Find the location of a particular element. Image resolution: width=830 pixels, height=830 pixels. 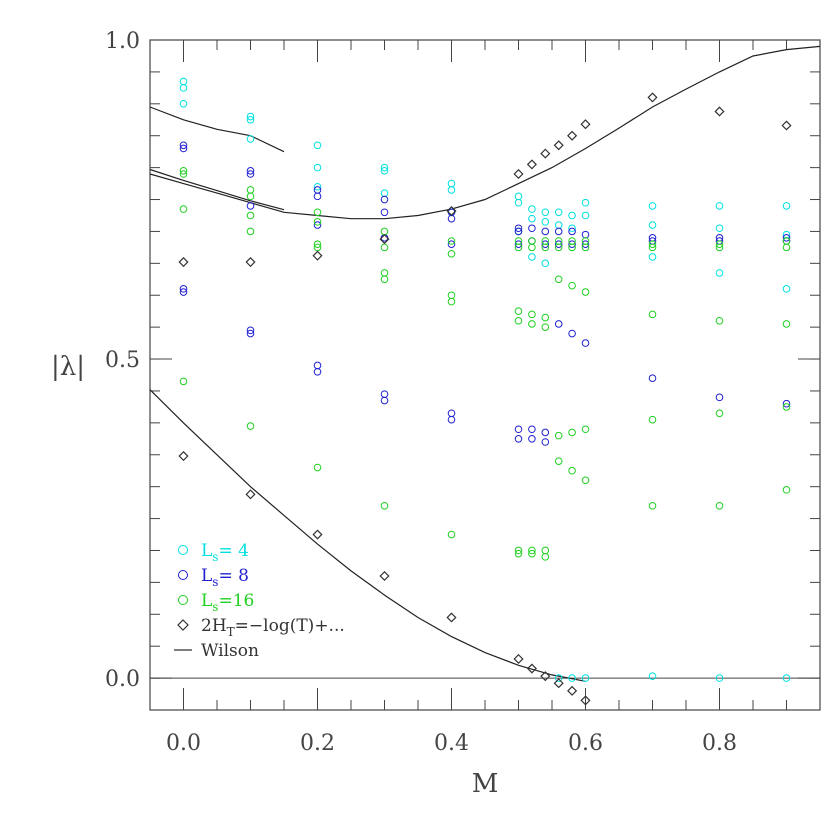

y-tick-label: 1.0 is located at coordinates (122, 41).